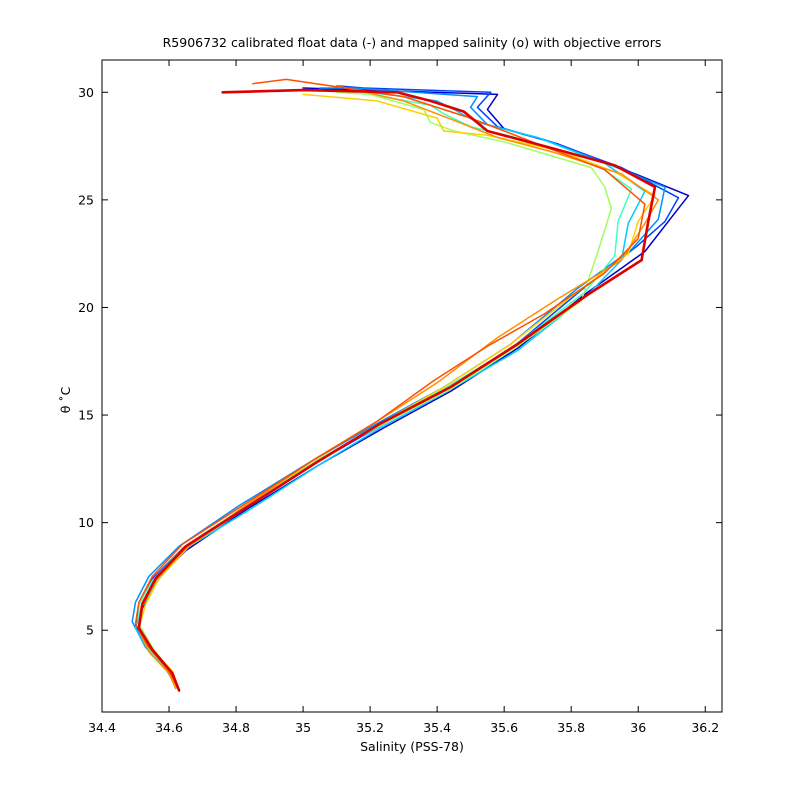 Image resolution: width=800 pixels, height=800 pixels. I want to click on x-tick-label: 36.2, so click(705, 727).